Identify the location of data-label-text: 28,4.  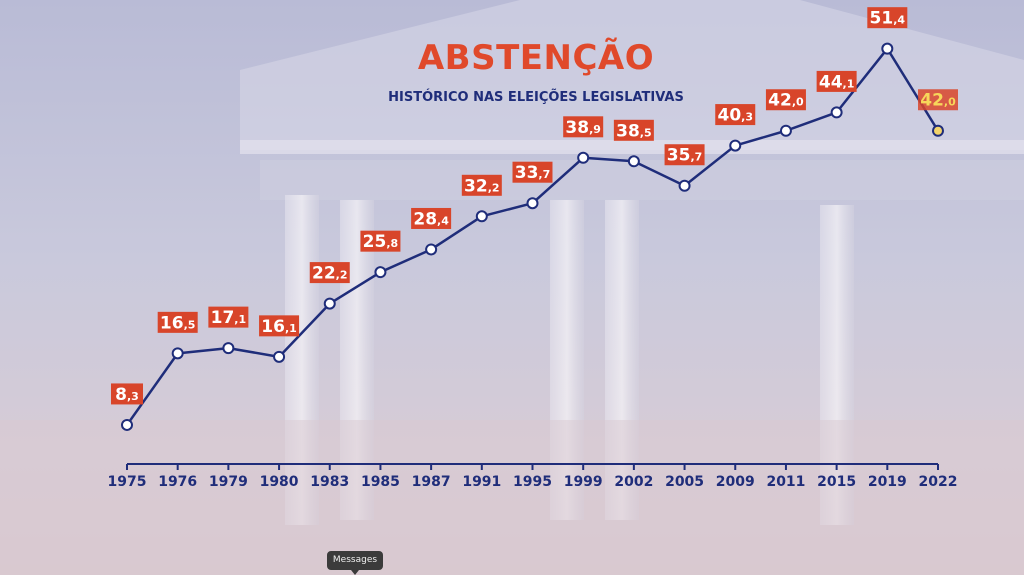
(431, 219).